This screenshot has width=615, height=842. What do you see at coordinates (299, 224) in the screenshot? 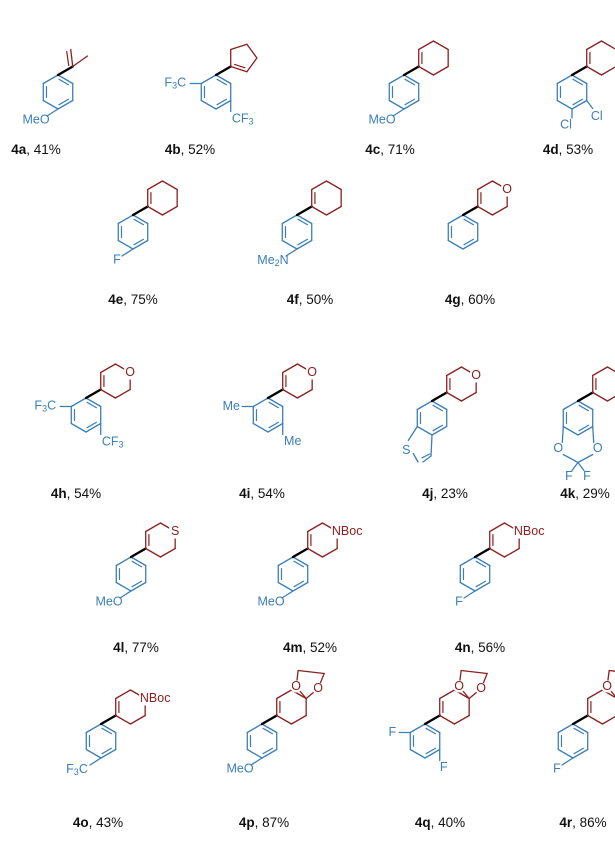
I see `compound-4f: Me2N` at bounding box center [299, 224].